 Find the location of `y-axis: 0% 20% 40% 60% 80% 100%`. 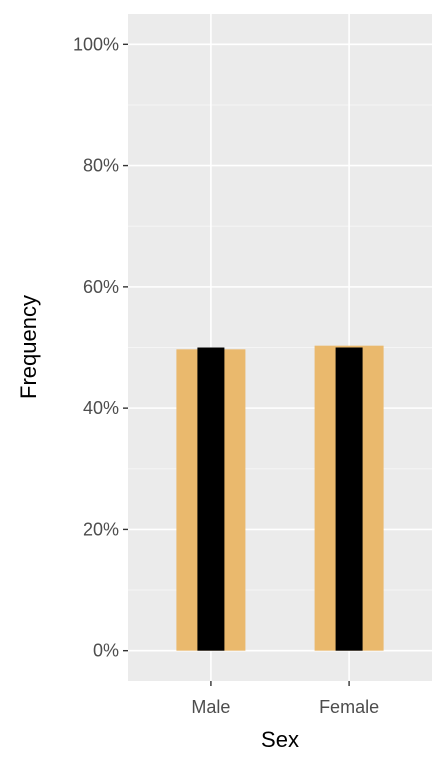

y-axis: 0% 20% 40% 60% 80% 100% is located at coordinates (100, 347).